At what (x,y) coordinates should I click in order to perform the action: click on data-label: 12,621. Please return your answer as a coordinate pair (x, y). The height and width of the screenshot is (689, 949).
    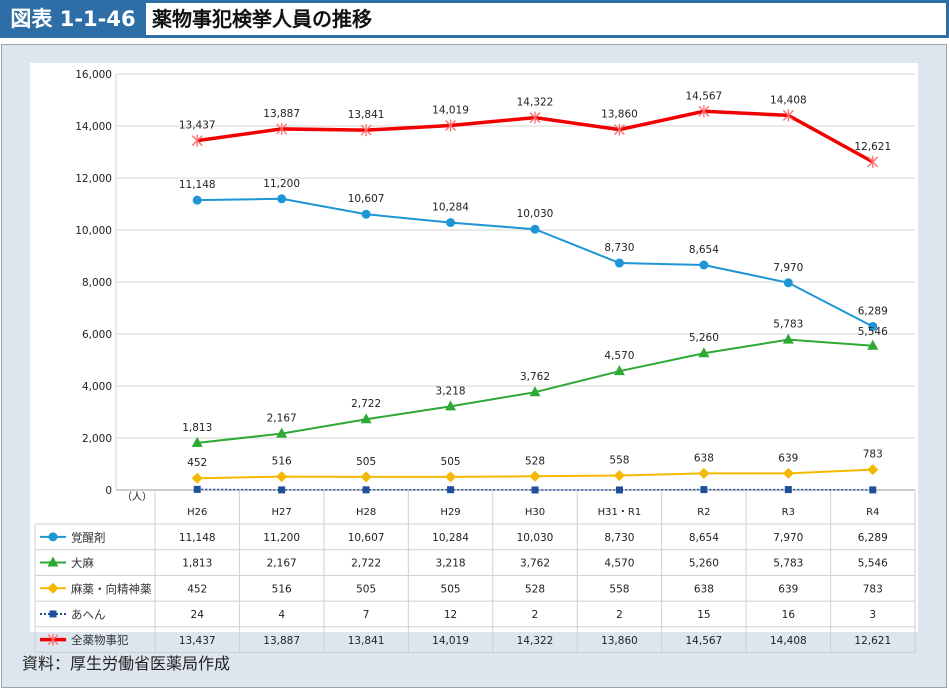
    Looking at the image, I should click on (872, 147).